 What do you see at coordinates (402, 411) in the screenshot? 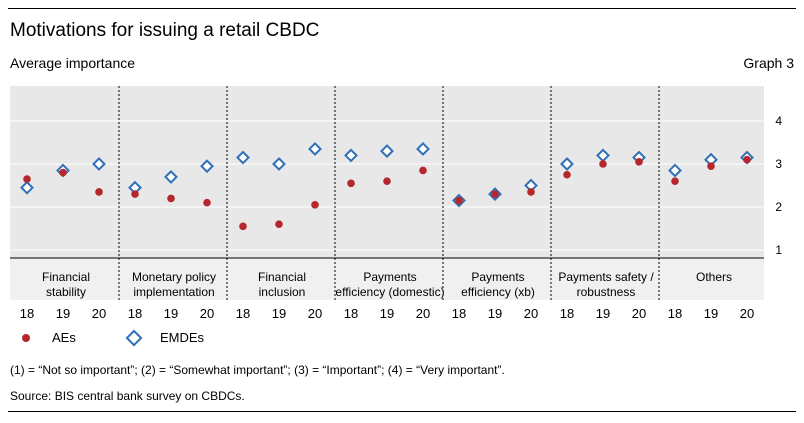
I see `bottom-rule` at bounding box center [402, 411].